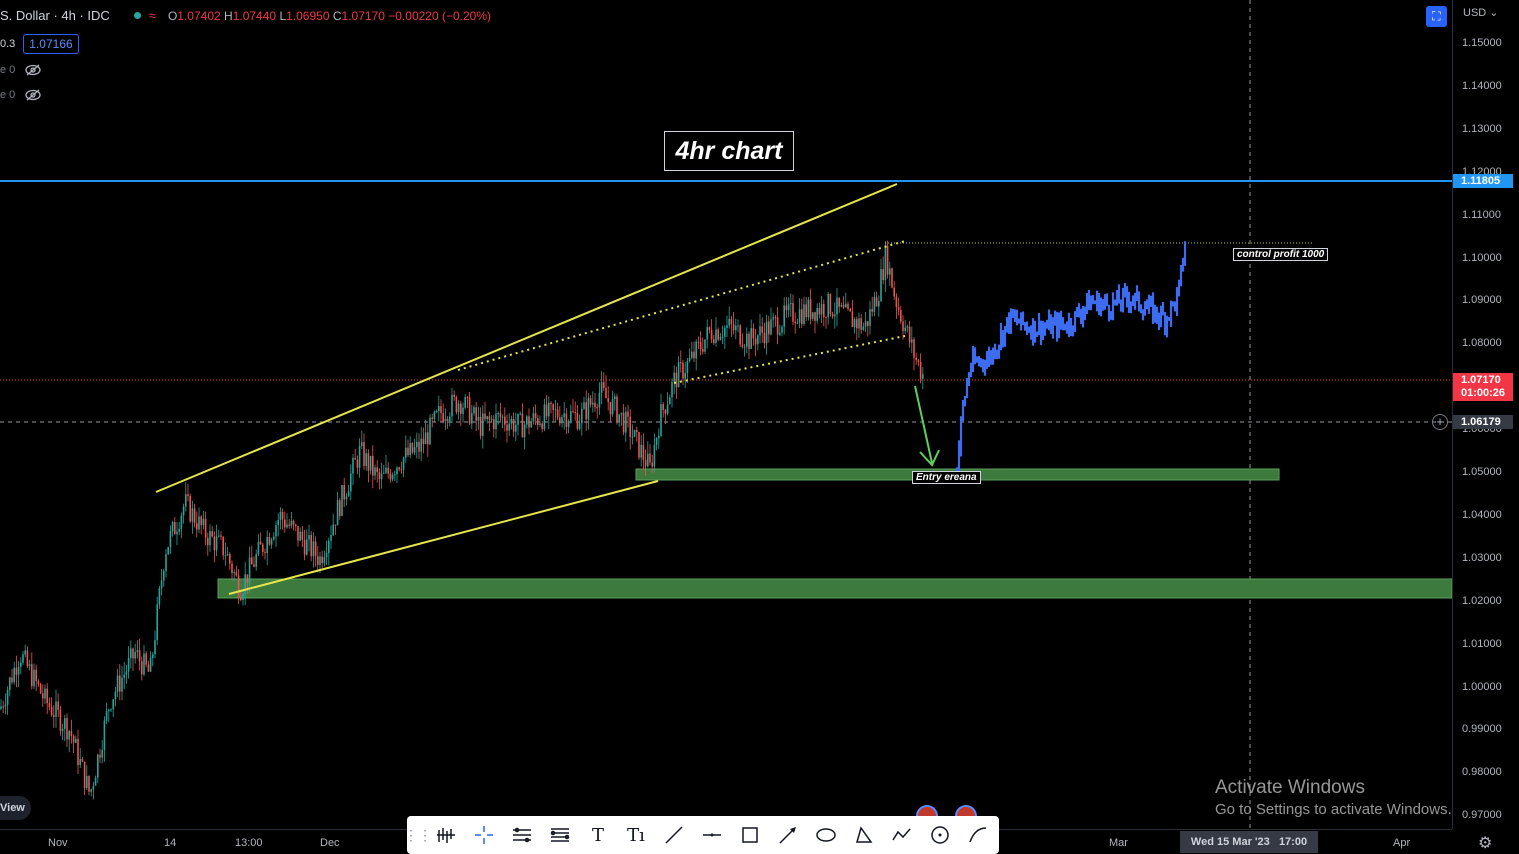 Image resolution: width=1519 pixels, height=854 pixels. Describe the element at coordinates (1290, 787) in the screenshot. I see `activate-windows-title: Activate Windows` at that location.